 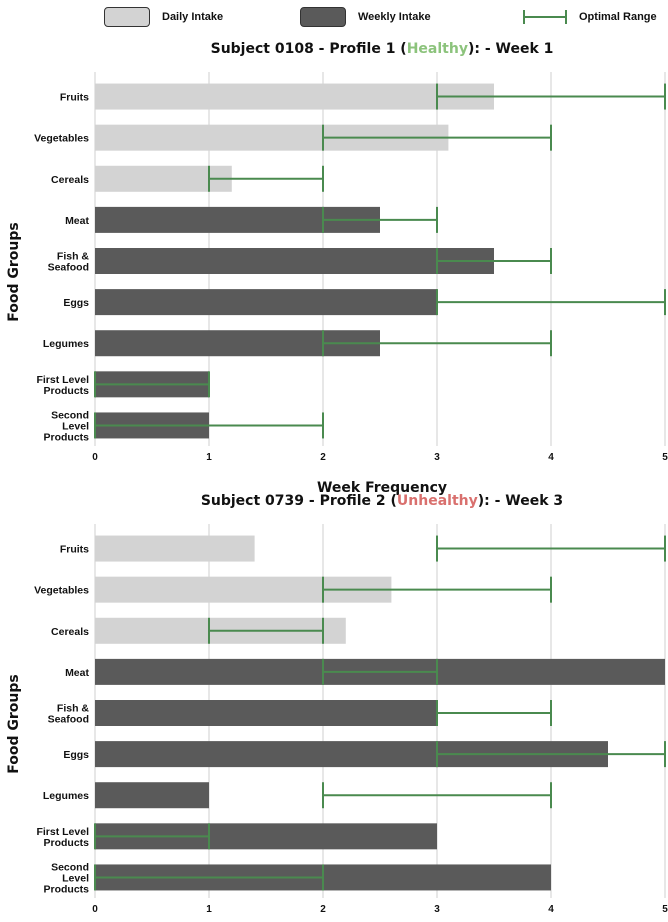 I want to click on chart1-category-cereals-line-1: Cereals, so click(x=70, y=180).